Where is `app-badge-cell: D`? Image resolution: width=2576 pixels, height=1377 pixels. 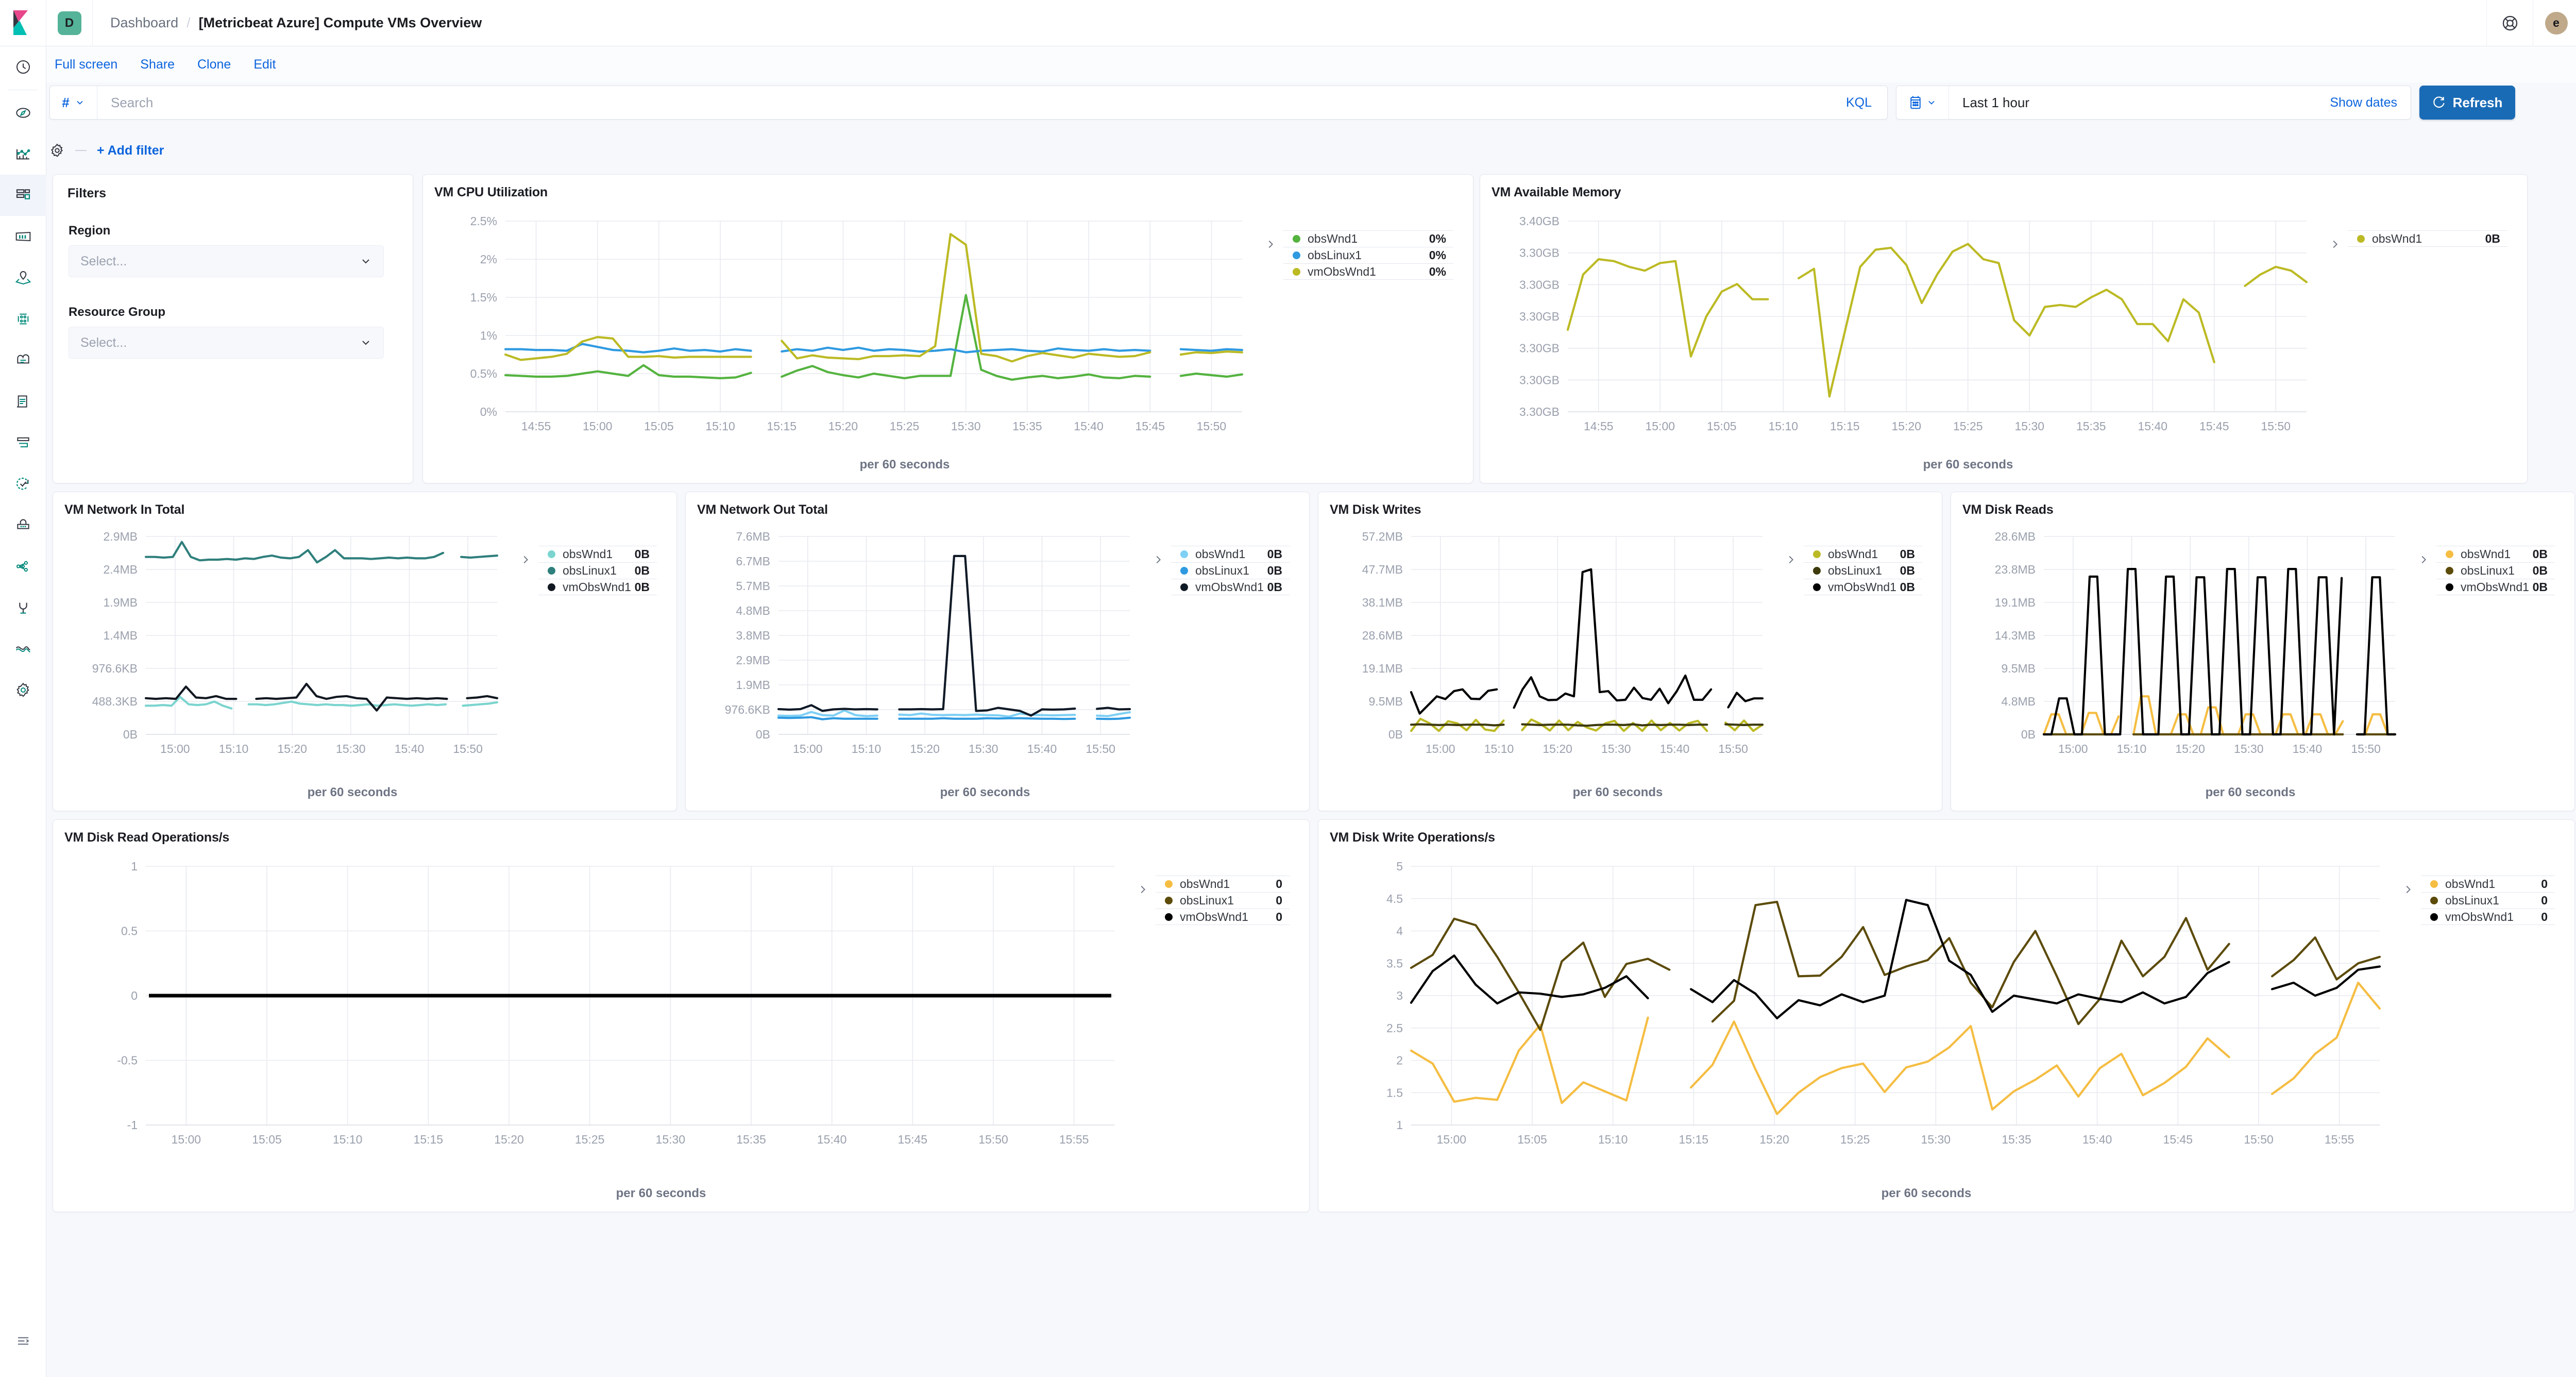 app-badge-cell: D is located at coordinates (69, 23).